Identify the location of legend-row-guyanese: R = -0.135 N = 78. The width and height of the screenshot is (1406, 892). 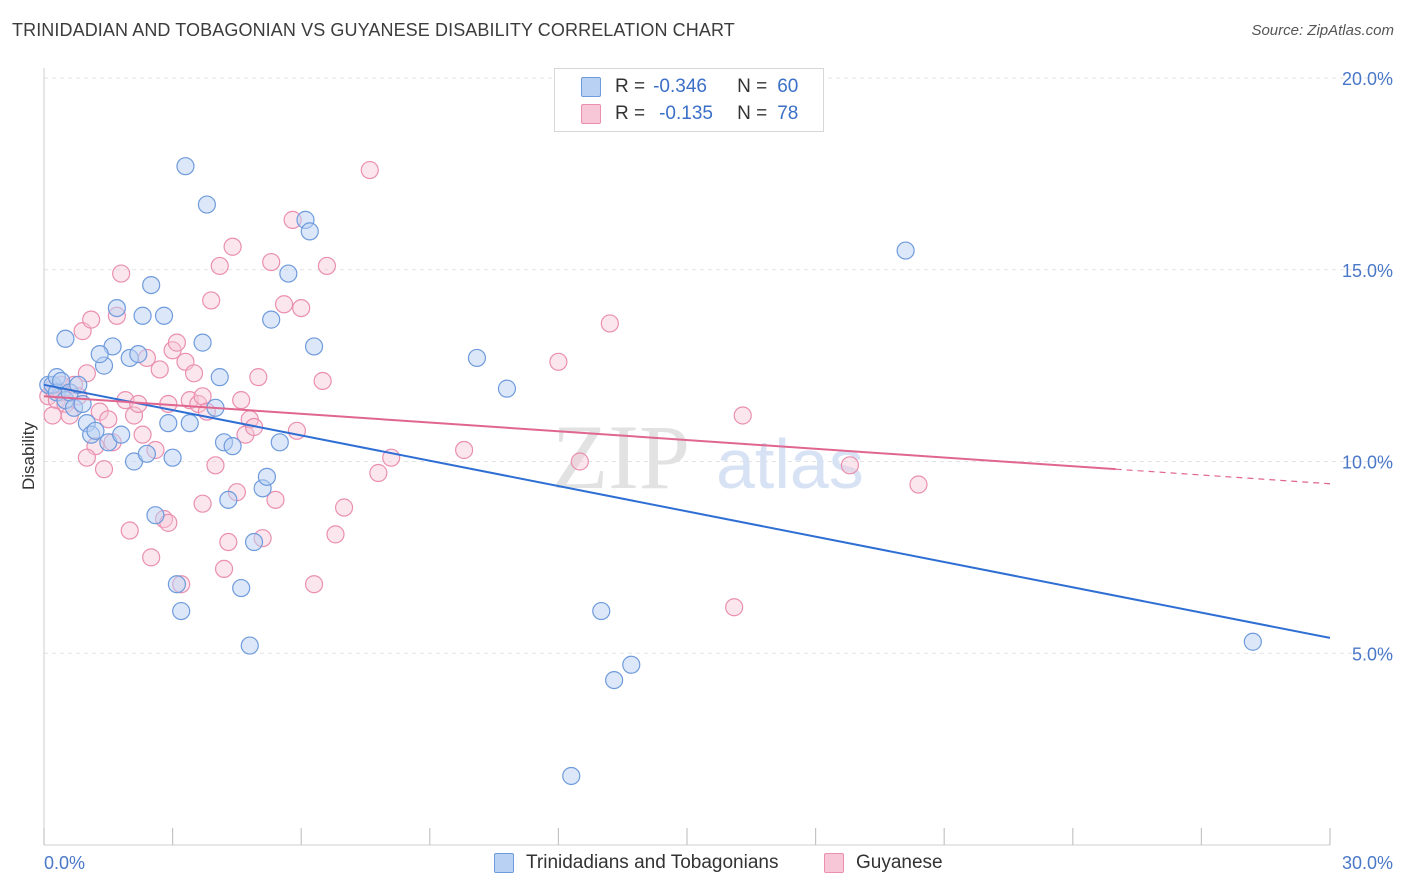
(689, 114).